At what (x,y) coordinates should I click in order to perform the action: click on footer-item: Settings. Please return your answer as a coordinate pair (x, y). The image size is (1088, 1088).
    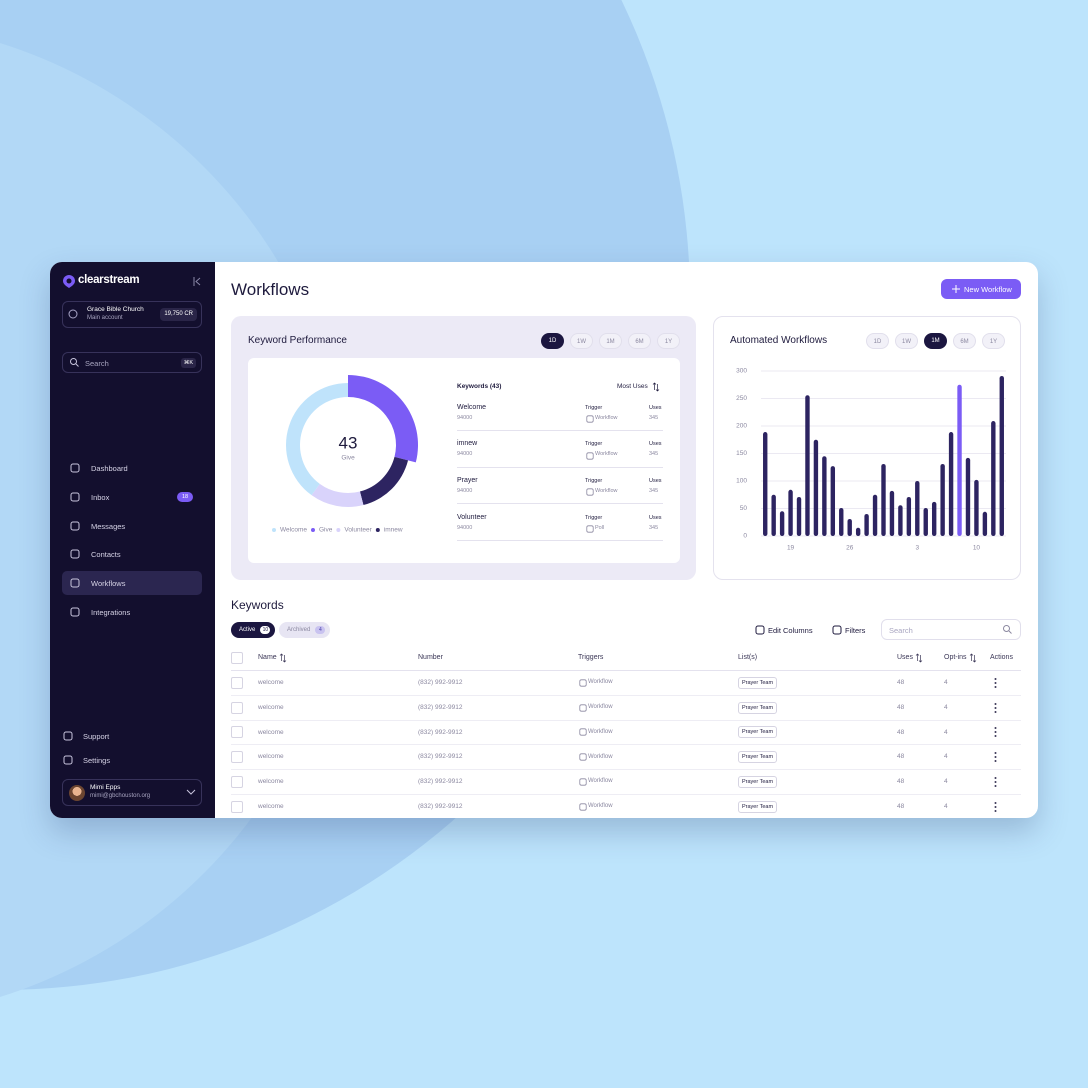
    Looking at the image, I should click on (132, 760).